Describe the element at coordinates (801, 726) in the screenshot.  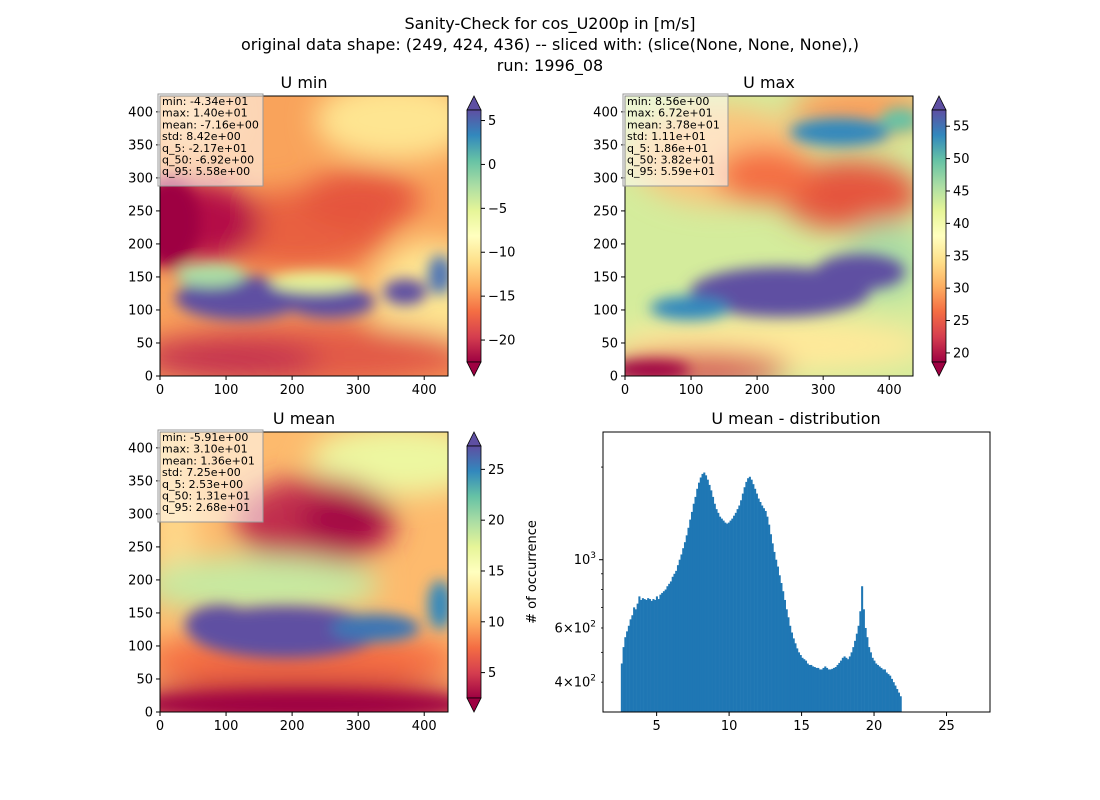
I see `hist-x-tick-label: 15` at that location.